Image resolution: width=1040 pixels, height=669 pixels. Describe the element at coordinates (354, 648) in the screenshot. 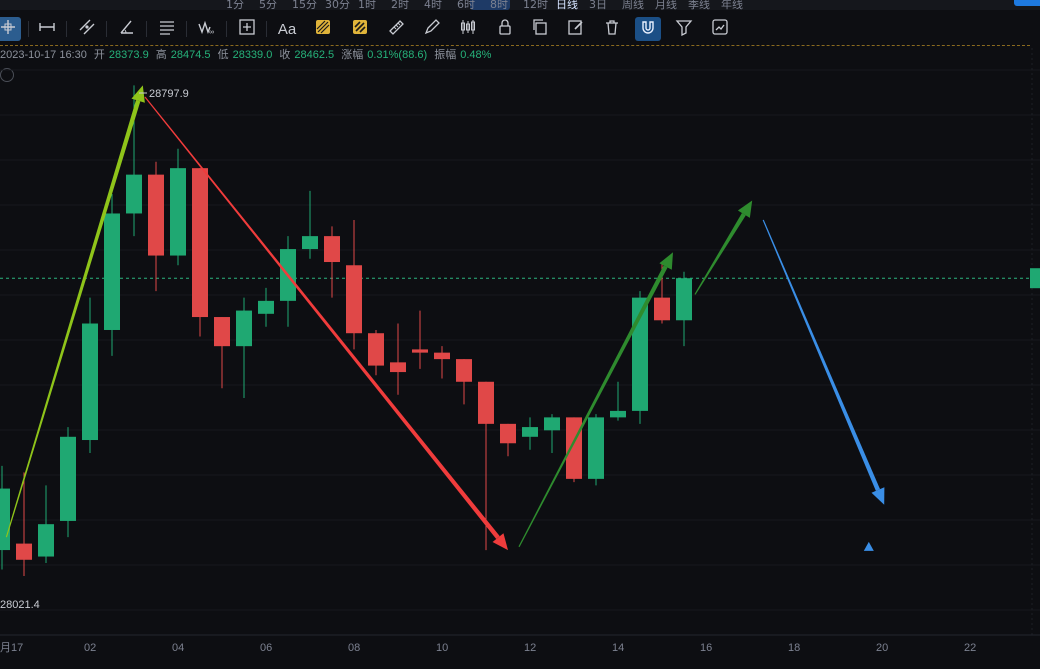

I see `x-axis-tick-label: 08` at that location.